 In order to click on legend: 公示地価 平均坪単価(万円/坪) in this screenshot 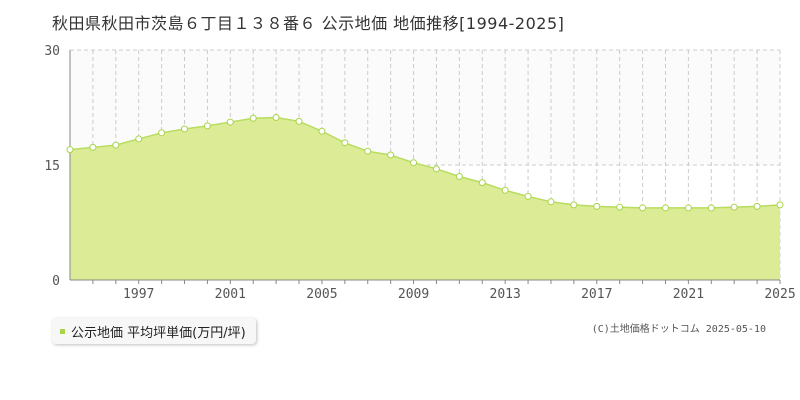, I will do `click(154, 331)`.